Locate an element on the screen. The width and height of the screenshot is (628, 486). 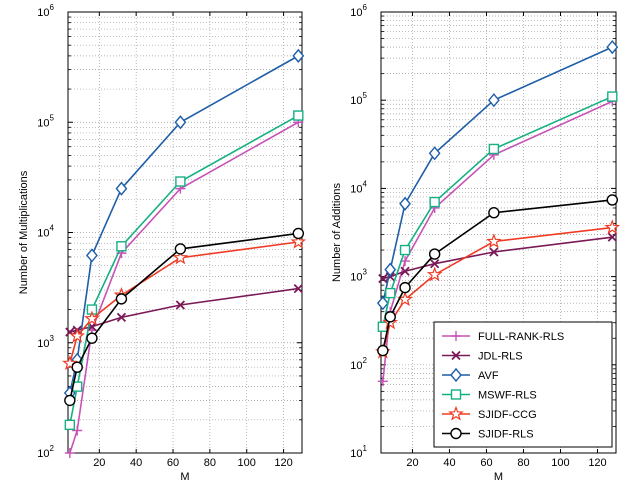
legend-entry-jdl-rls: JDL-RLS is located at coordinates (482, 357).